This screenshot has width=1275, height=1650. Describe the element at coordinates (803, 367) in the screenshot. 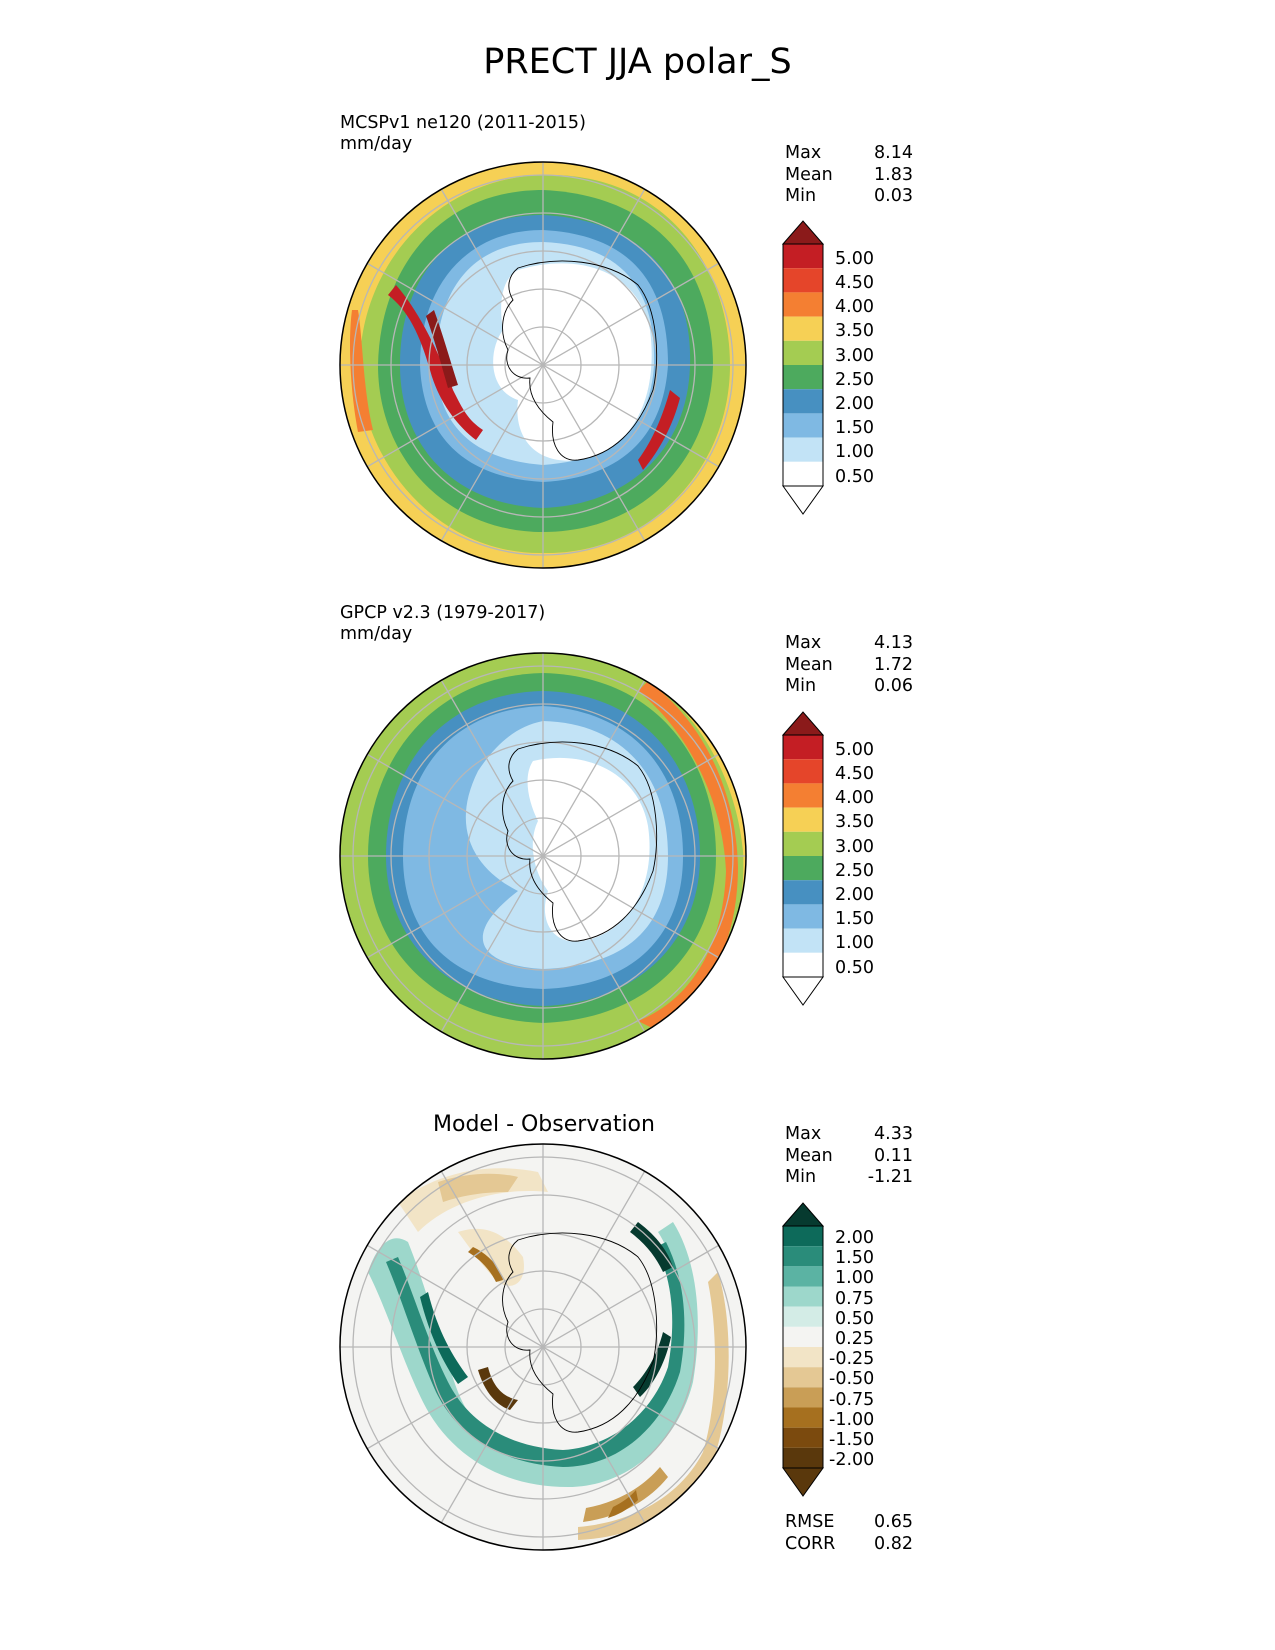

I see `panel1-colorbar` at that location.